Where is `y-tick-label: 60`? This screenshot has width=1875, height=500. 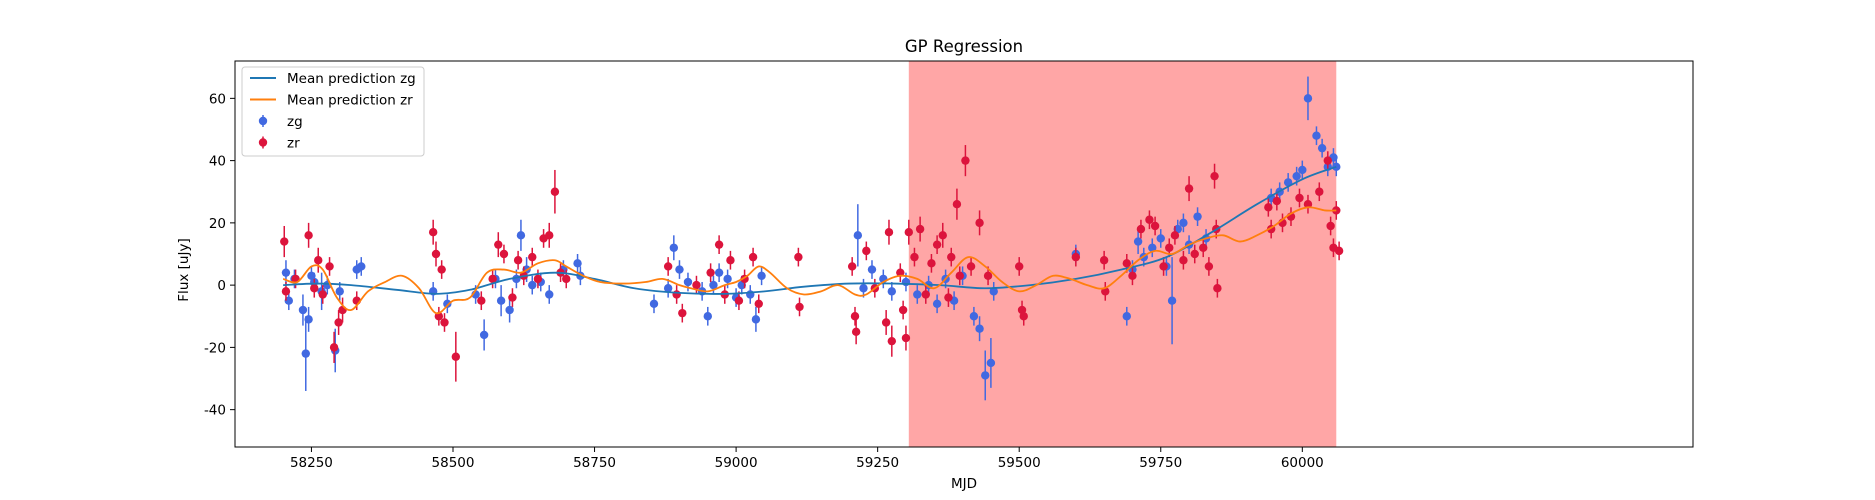 y-tick-label: 60 is located at coordinates (217, 99).